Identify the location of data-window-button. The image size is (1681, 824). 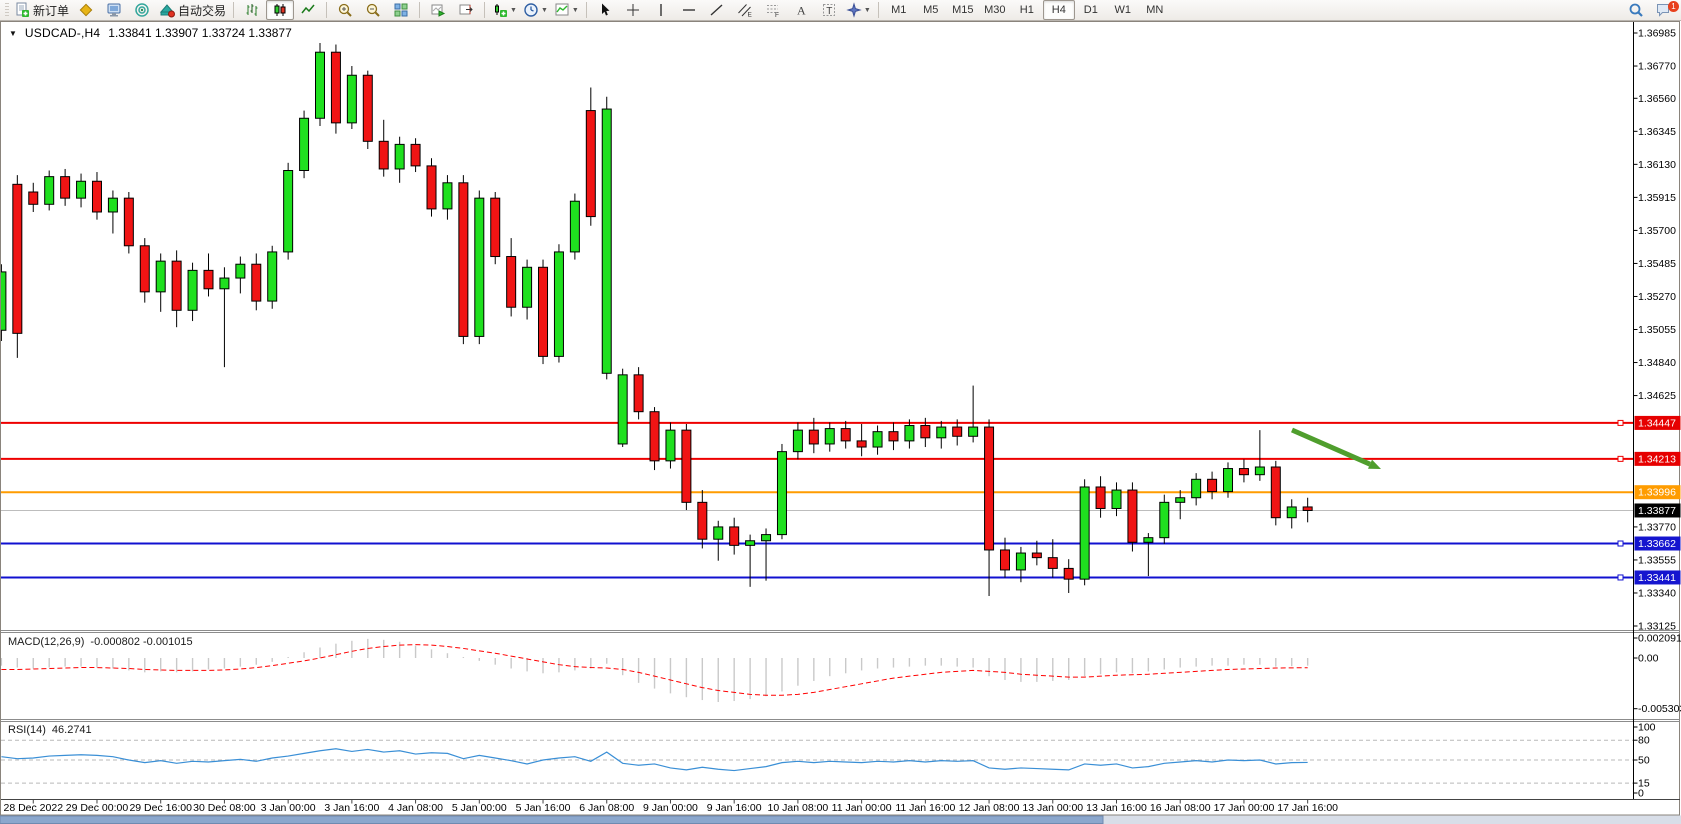
(114, 10).